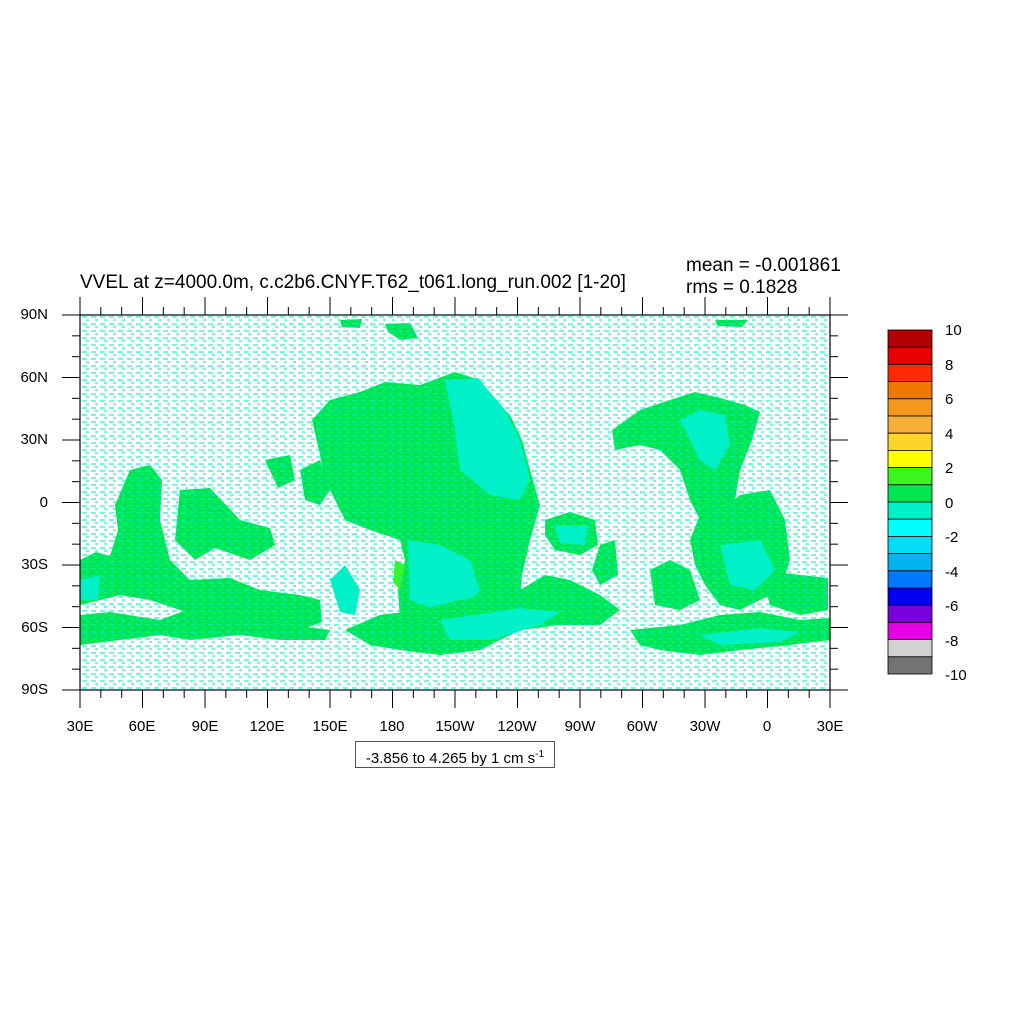  I want to click on cbar-label-neg10: -10, so click(956, 675).